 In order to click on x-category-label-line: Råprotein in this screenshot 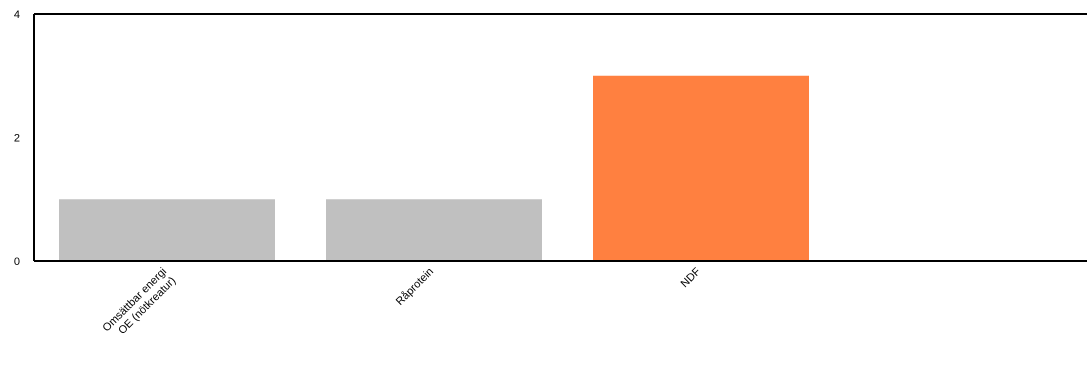, I will do `click(415, 287)`.